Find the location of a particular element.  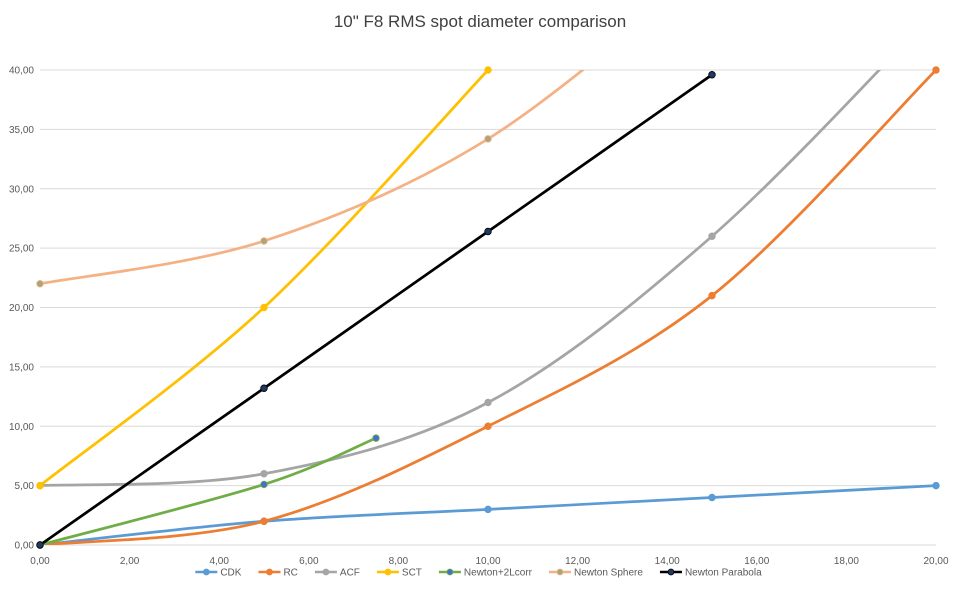

legend-label: Newton+2Lcorr is located at coordinates (498, 573).